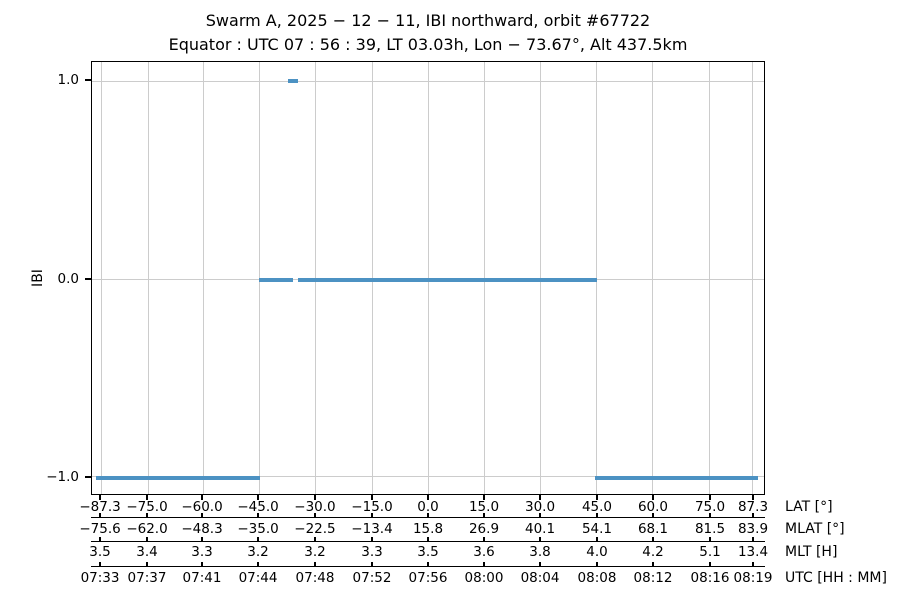 This screenshot has width=900, height=600. I want to click on x-tick-label: 08:19, so click(753, 578).